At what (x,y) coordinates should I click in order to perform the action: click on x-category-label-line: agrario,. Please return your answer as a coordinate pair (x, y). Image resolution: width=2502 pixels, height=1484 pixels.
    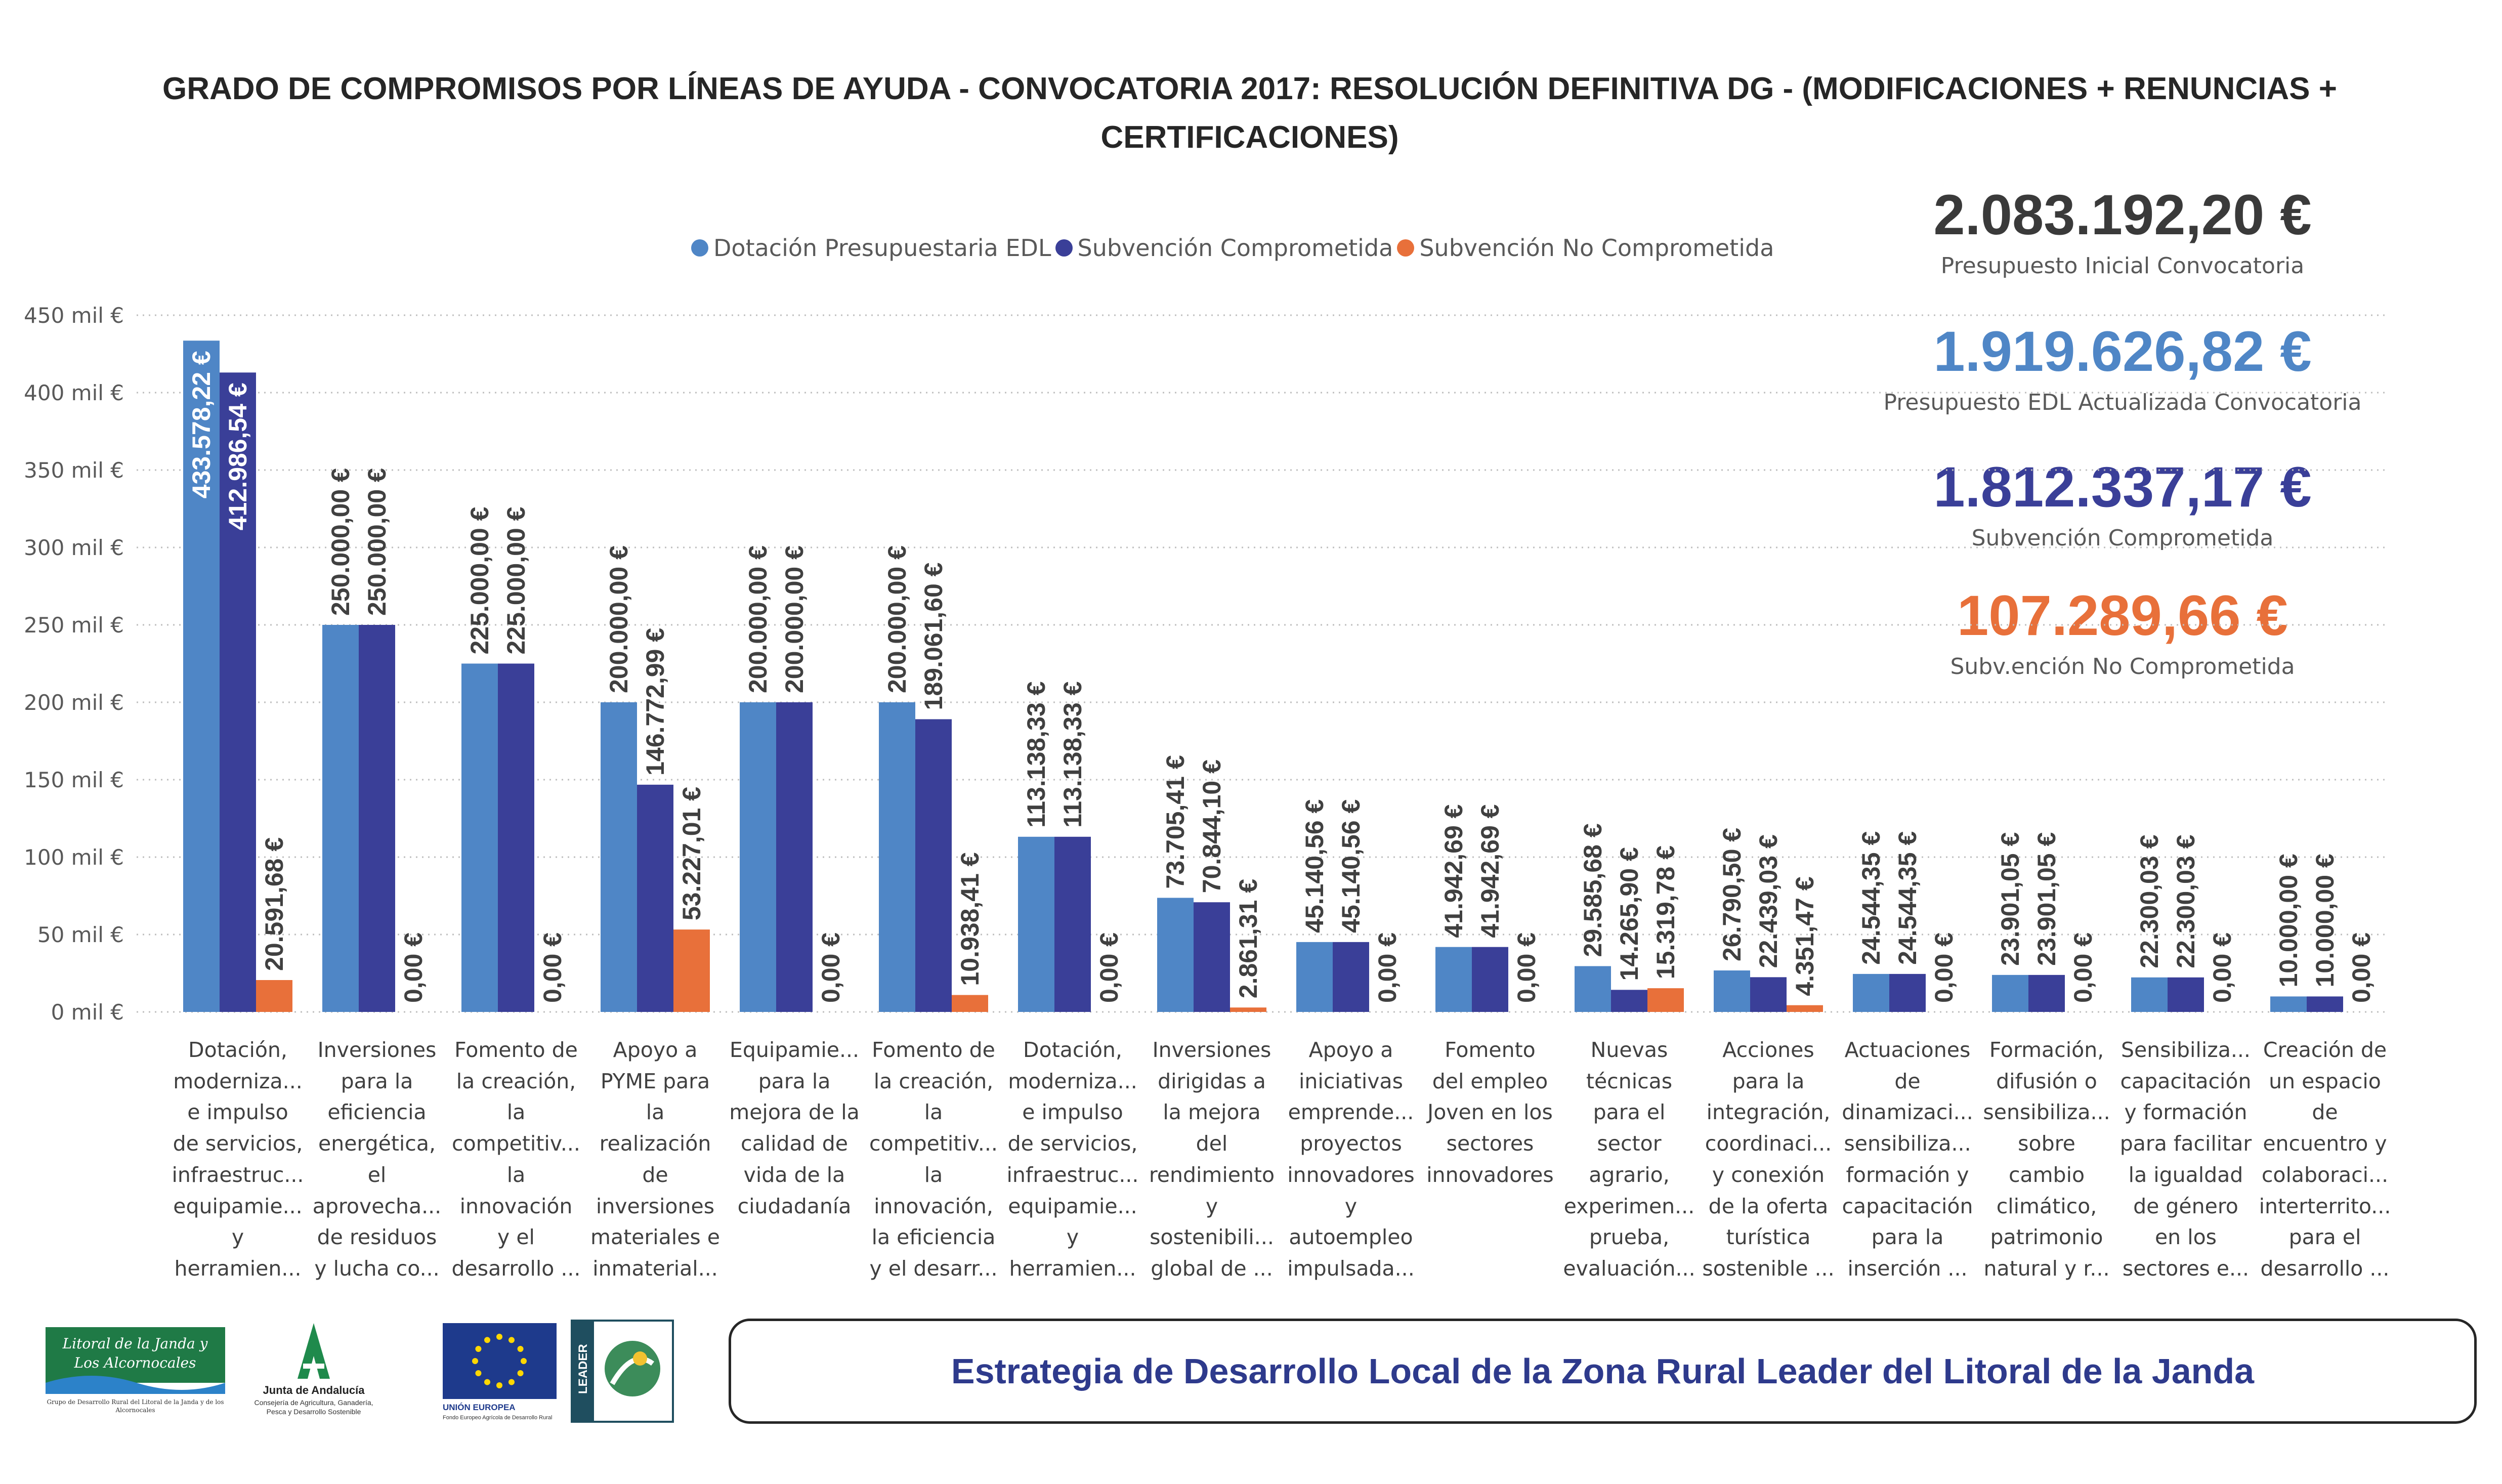
    Looking at the image, I should click on (1629, 1174).